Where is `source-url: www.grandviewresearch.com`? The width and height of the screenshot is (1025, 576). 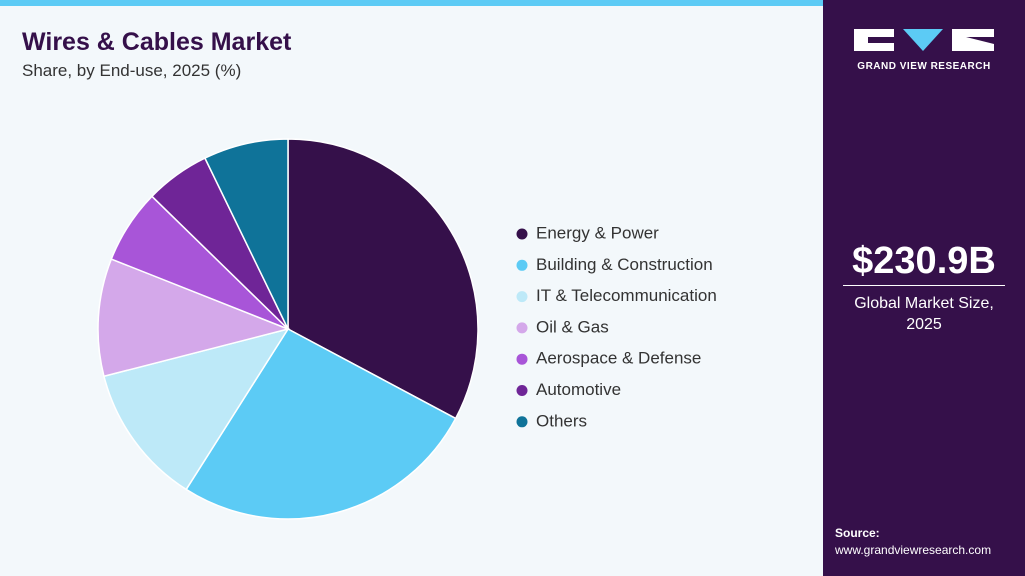
source-url: www.grandviewresearch.com is located at coordinates (913, 550).